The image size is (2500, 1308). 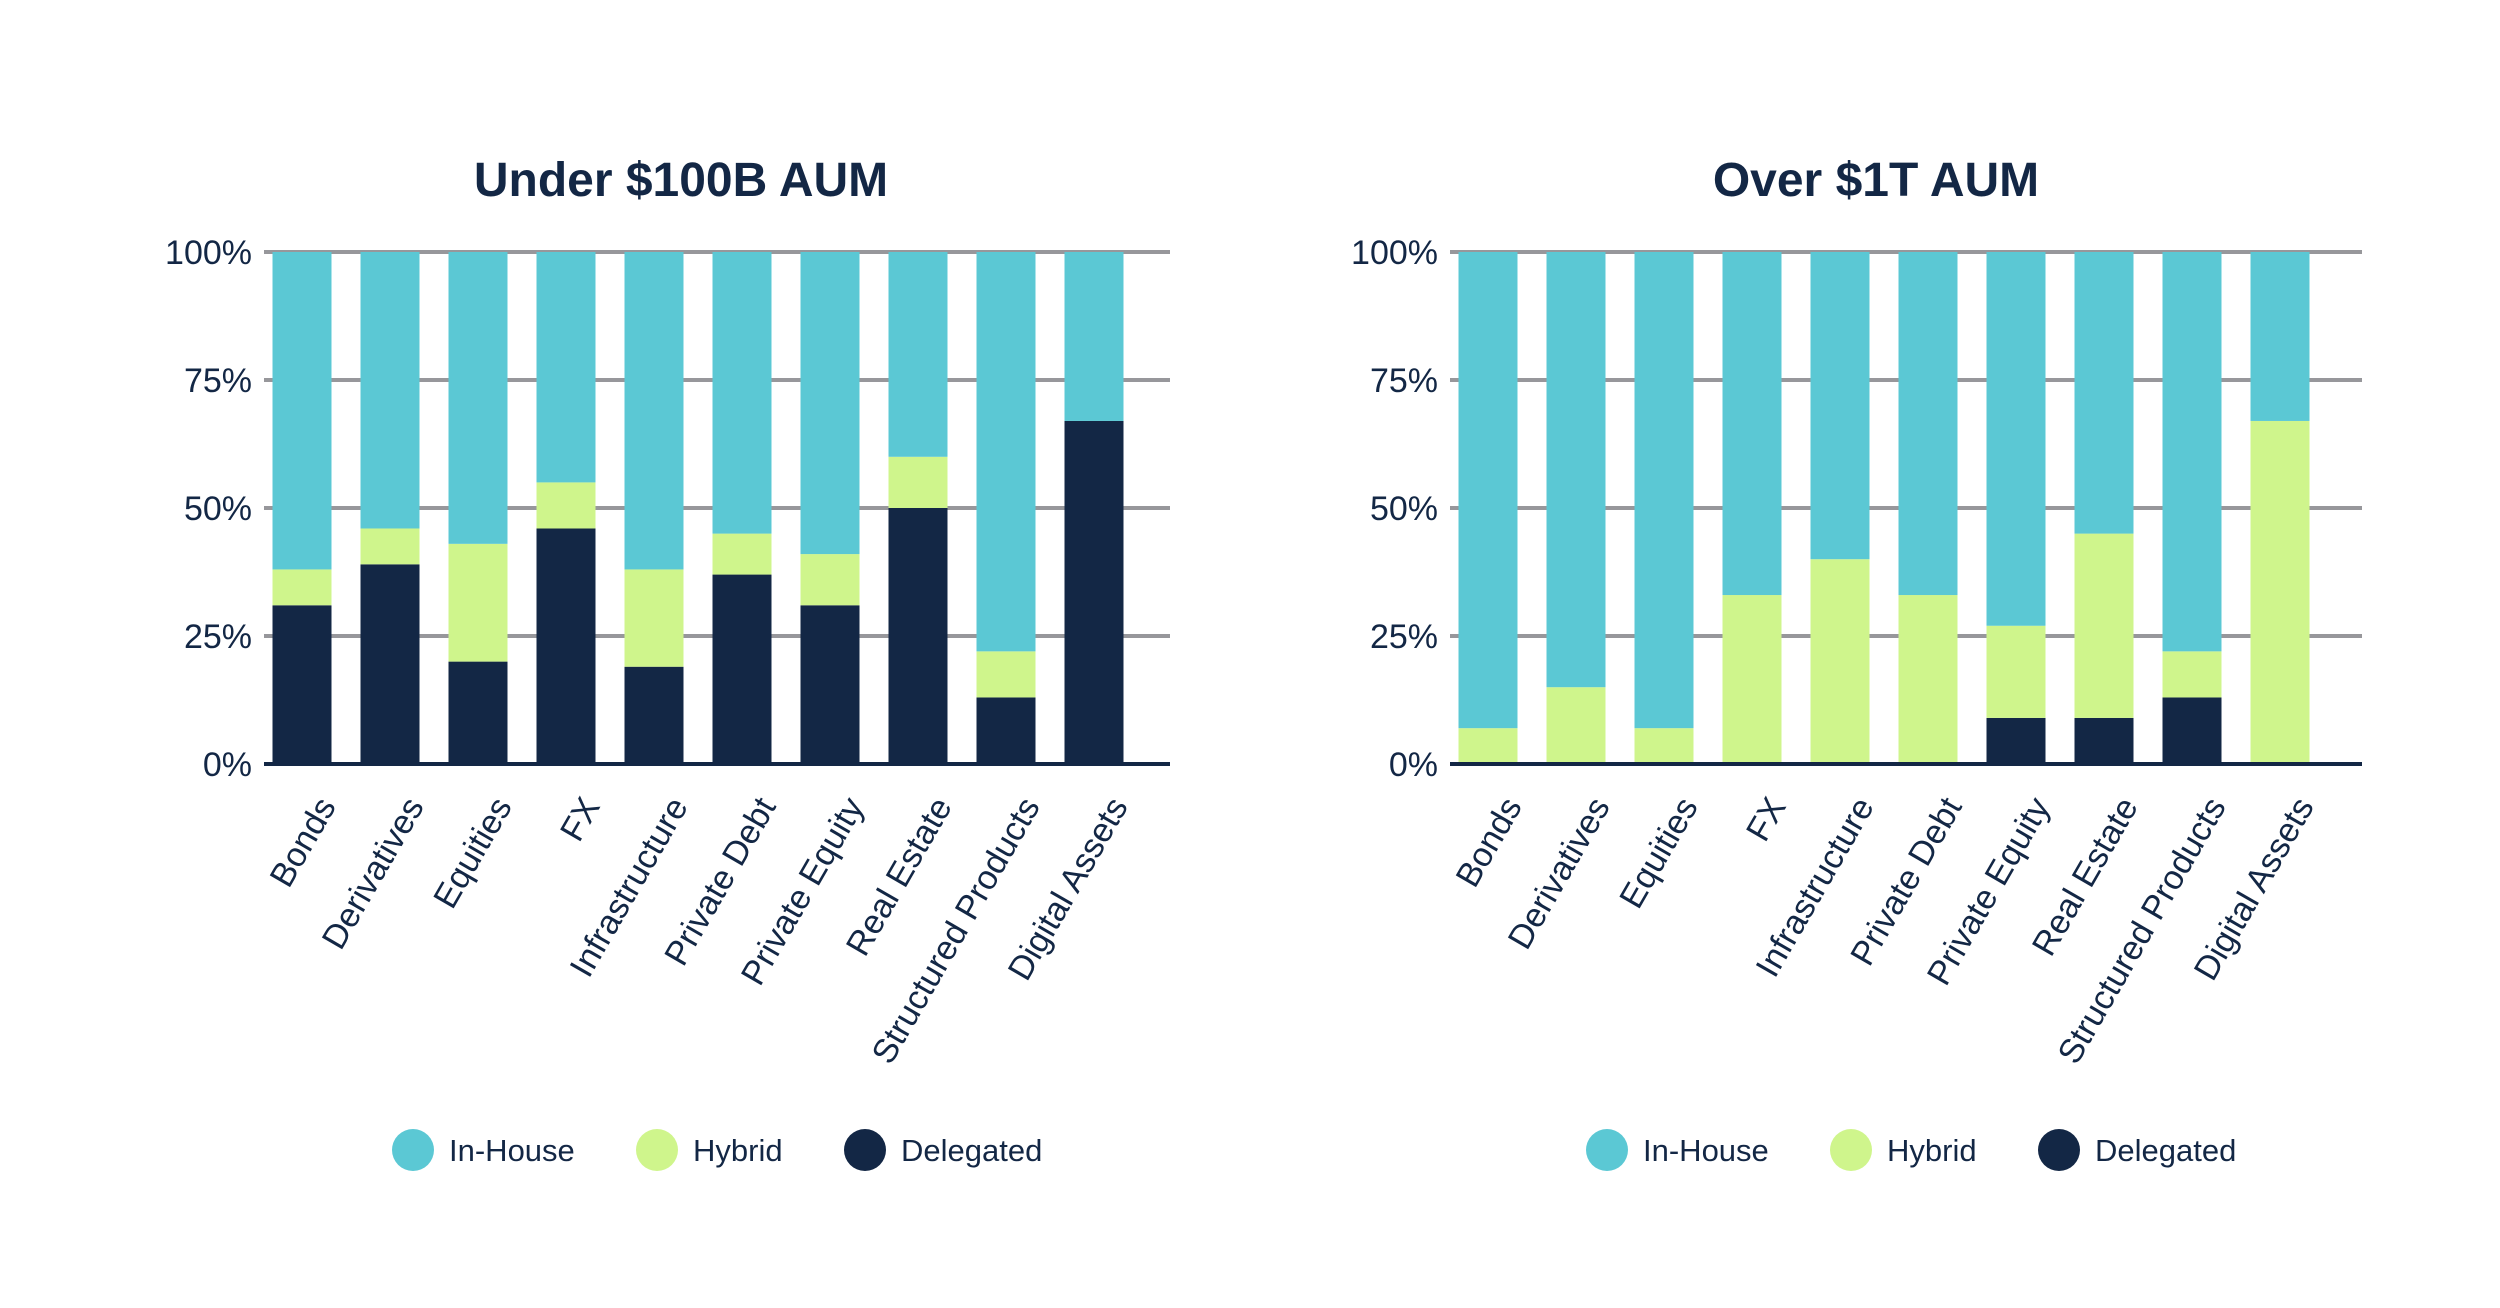 I want to click on bar-delegated-fx, so click(x=566, y=646).